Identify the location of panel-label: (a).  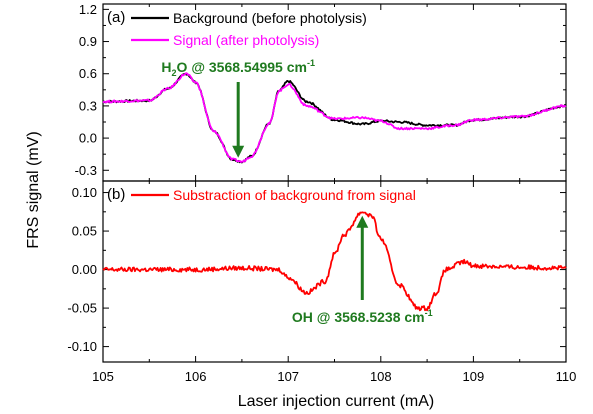
(116, 17).